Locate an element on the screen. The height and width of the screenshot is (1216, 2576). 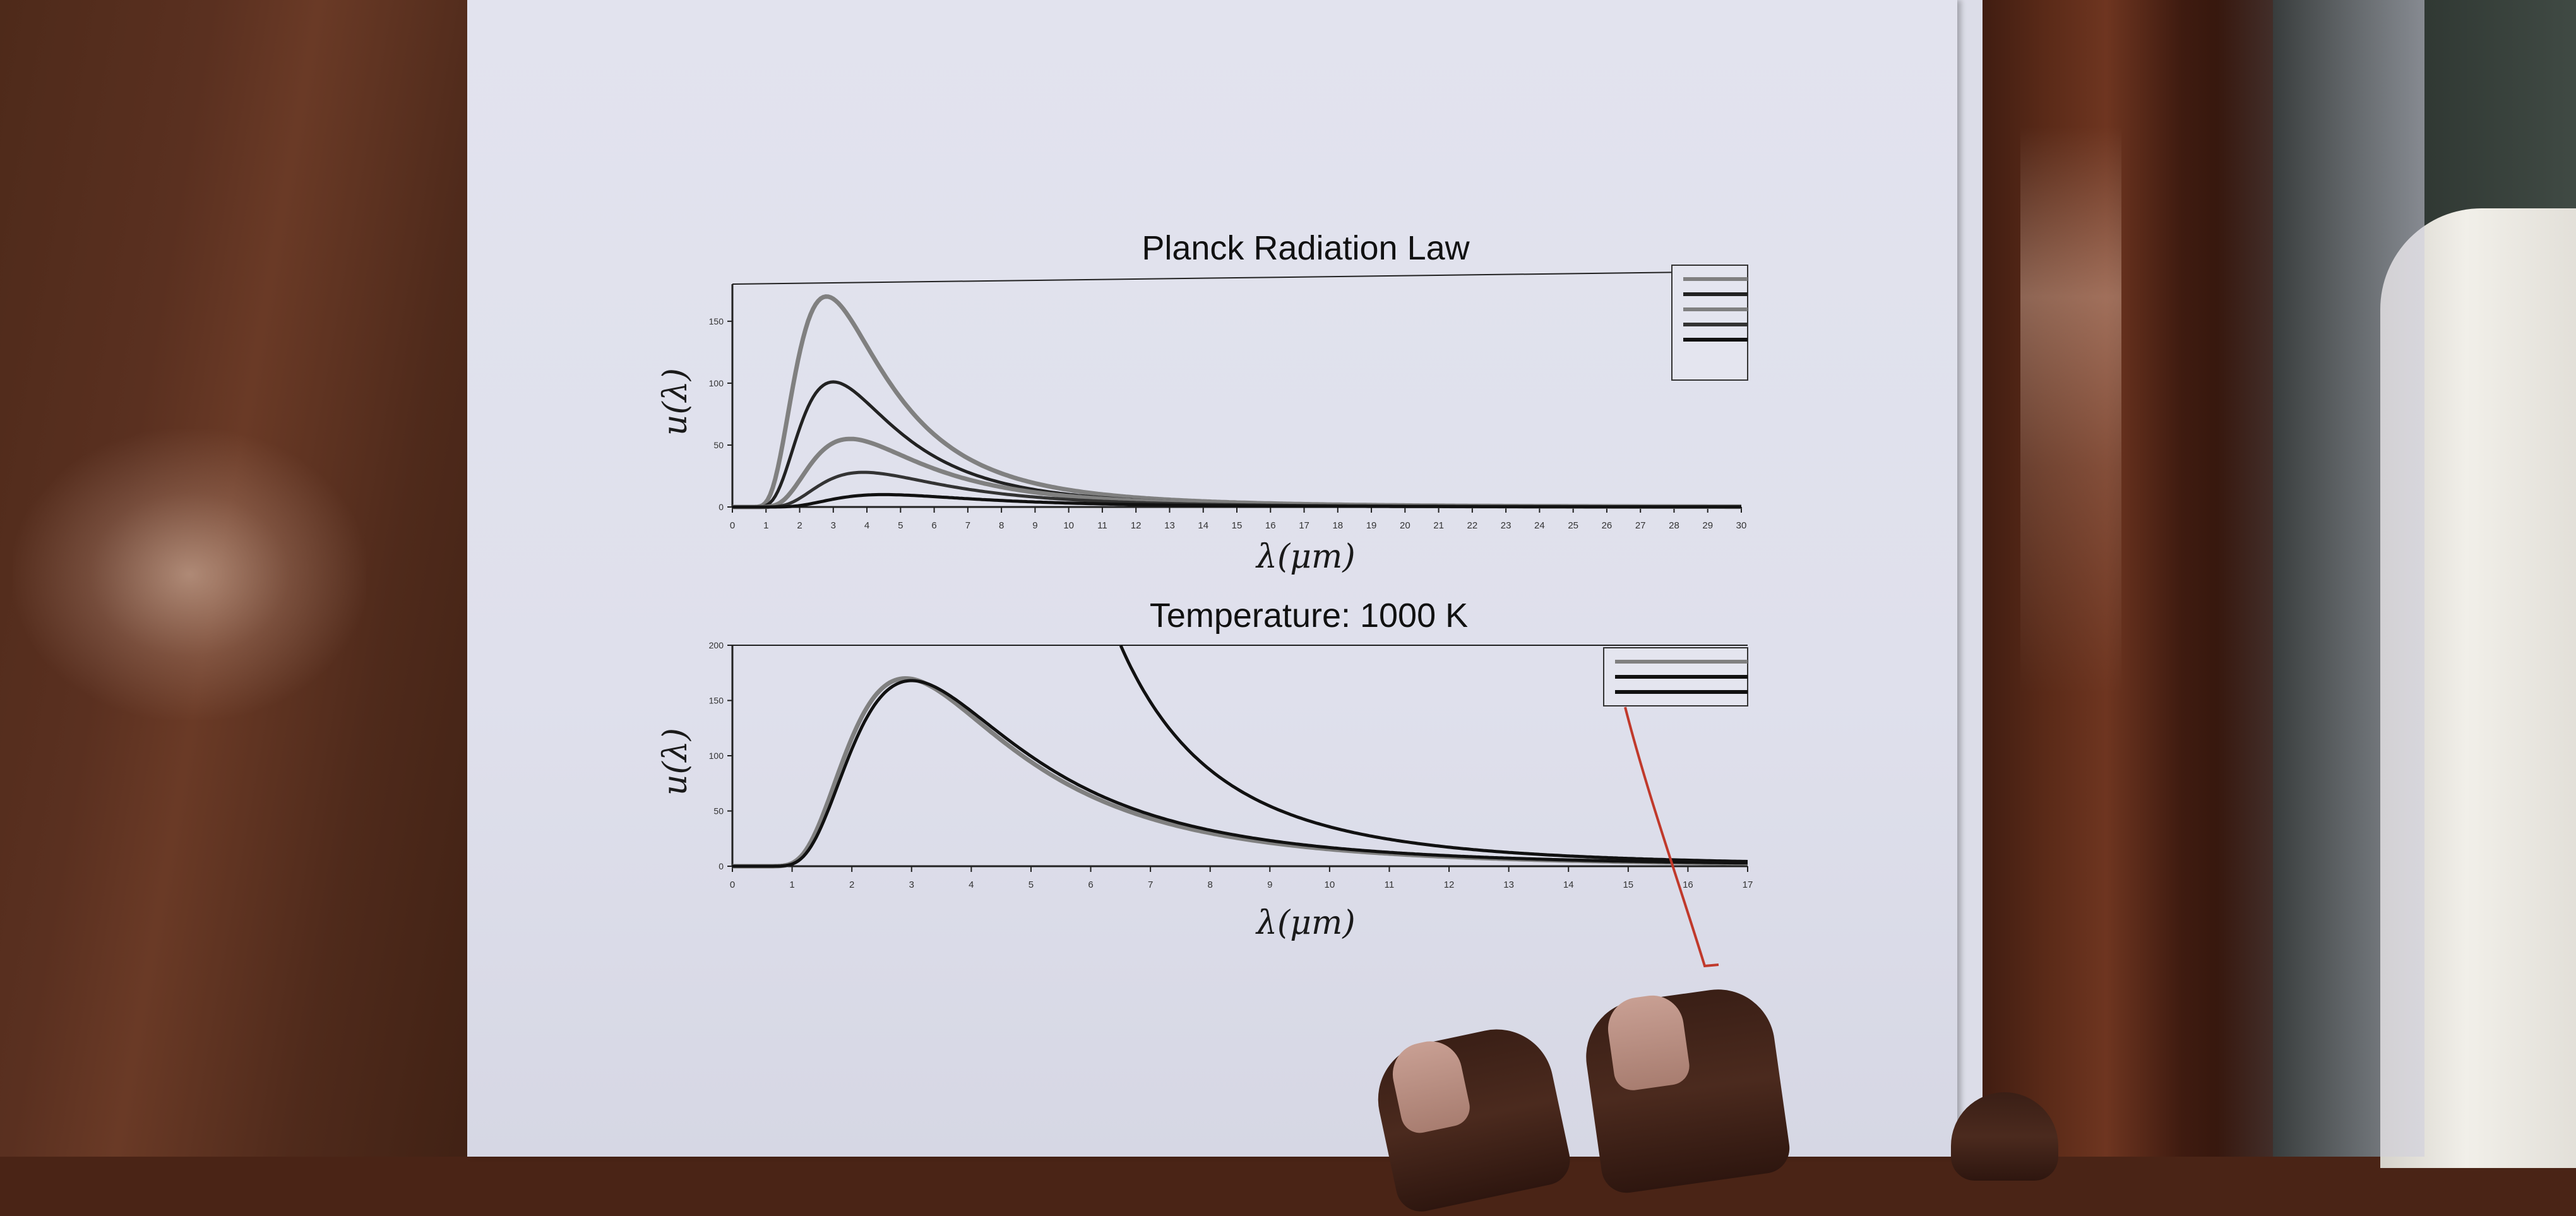
chart2-title: Temperature: 1000 K is located at coordinates (1309, 616).